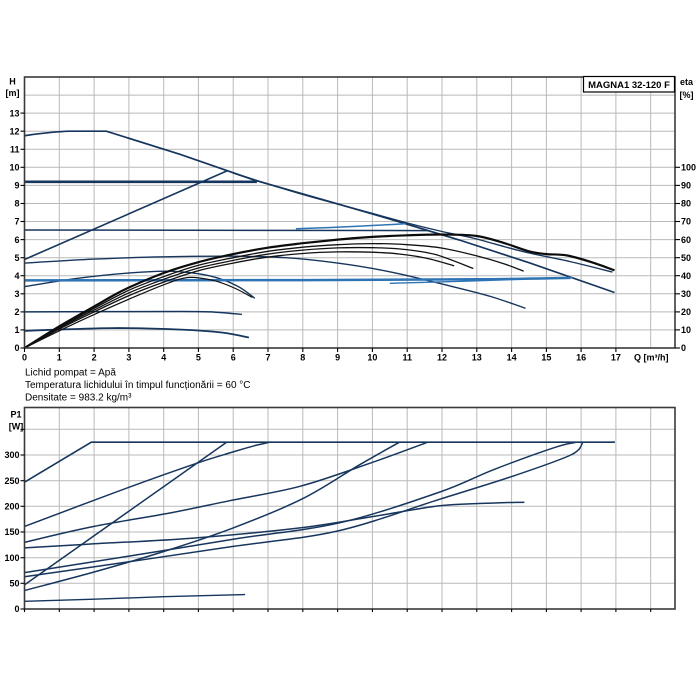 The image size is (700, 700). What do you see at coordinates (616, 358) in the screenshot?
I see `svg-text: 17` at bounding box center [616, 358].